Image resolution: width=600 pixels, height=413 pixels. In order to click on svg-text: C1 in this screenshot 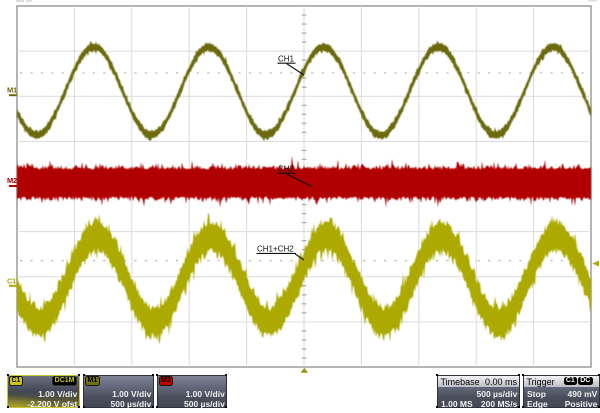, I will do `click(11, 281)`.